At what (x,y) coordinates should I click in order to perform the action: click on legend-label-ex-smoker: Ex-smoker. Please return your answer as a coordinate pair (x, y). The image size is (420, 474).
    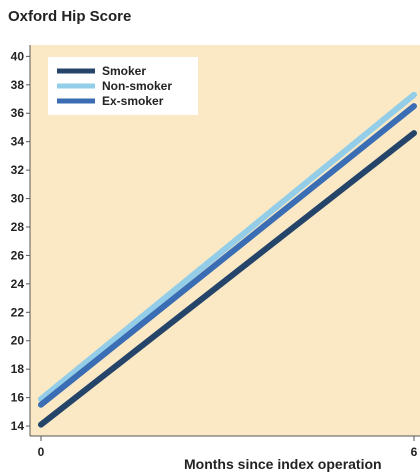
    Looking at the image, I should click on (133, 101).